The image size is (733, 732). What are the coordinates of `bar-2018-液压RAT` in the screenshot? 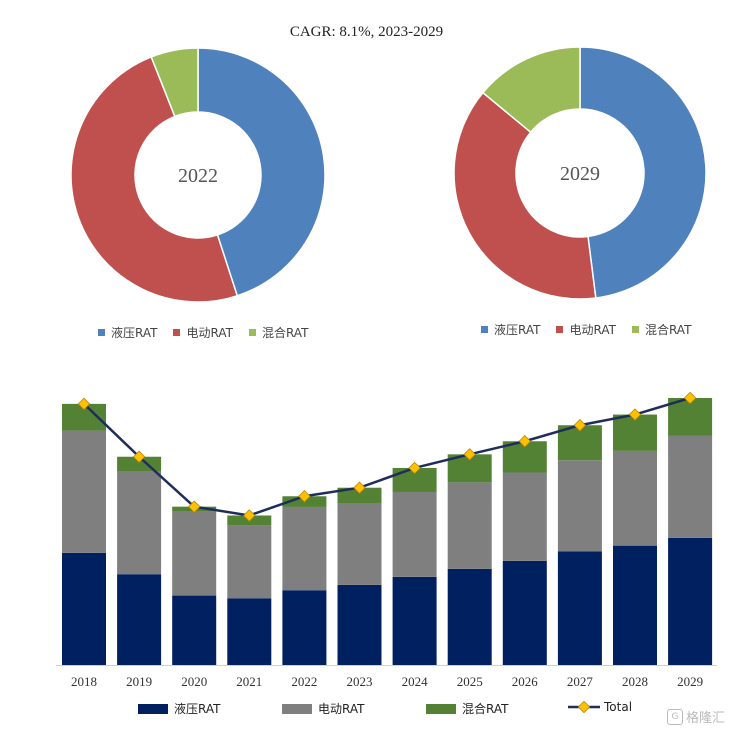 It's located at (84, 608).